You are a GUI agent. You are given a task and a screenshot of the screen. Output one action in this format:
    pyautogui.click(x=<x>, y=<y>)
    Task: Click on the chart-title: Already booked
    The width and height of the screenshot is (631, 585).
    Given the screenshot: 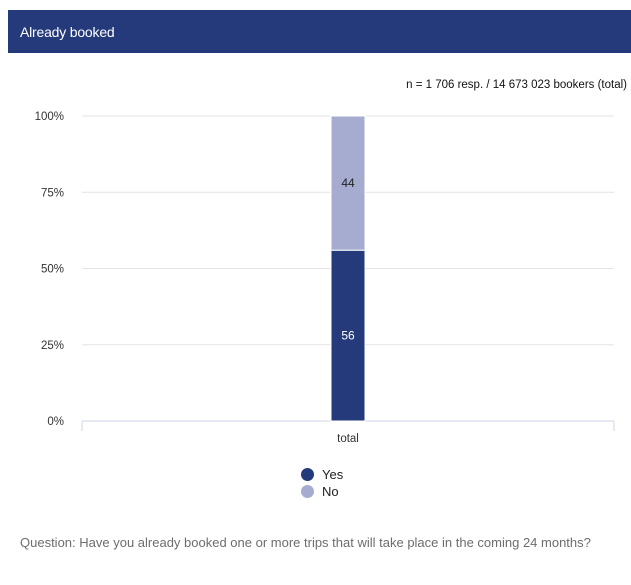 What is the action you would take?
    pyautogui.click(x=67, y=31)
    